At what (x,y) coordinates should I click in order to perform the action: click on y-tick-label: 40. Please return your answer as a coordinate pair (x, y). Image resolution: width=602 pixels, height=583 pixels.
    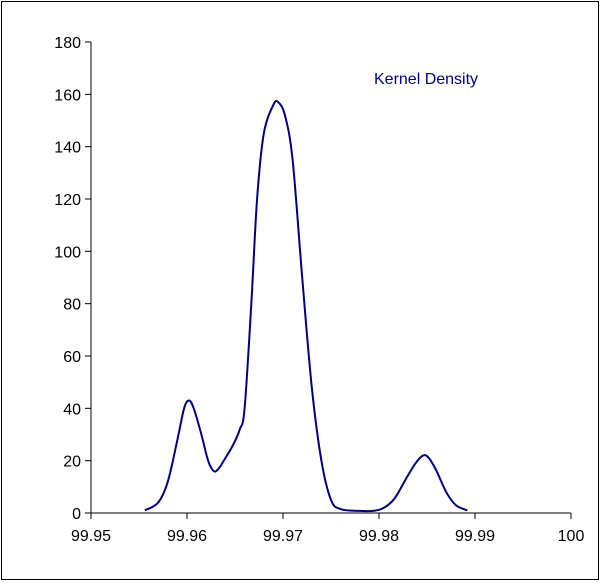
    Looking at the image, I should click on (72, 409).